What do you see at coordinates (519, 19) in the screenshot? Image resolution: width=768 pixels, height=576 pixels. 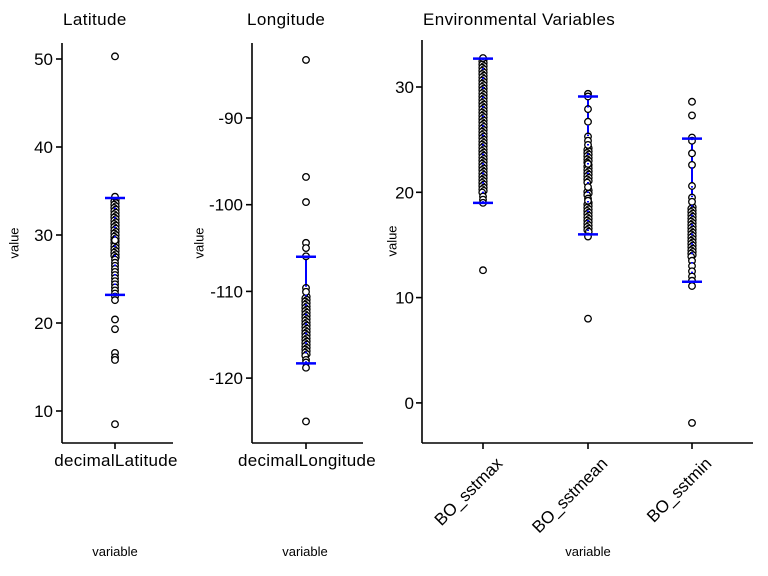 I see `panel-title-environmental-variables: Environmental Variables` at bounding box center [519, 19].